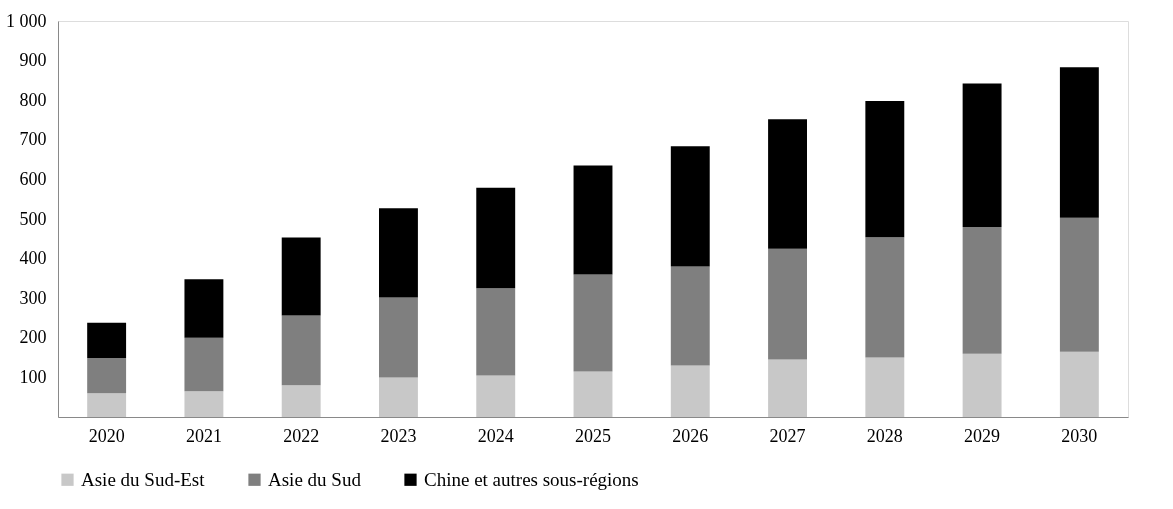 The height and width of the screenshot is (509, 1173). What do you see at coordinates (33, 337) in the screenshot?
I see `y-tick-label: 200` at bounding box center [33, 337].